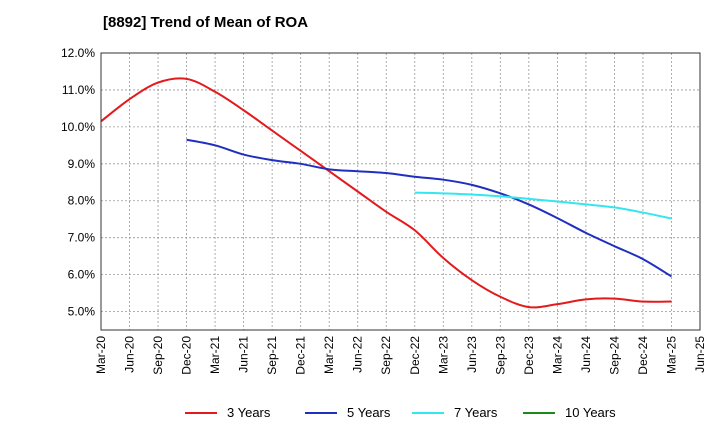 This screenshot has width=720, height=440. What do you see at coordinates (358, 354) in the screenshot?
I see `x-tick-label: Jun-22` at bounding box center [358, 354].